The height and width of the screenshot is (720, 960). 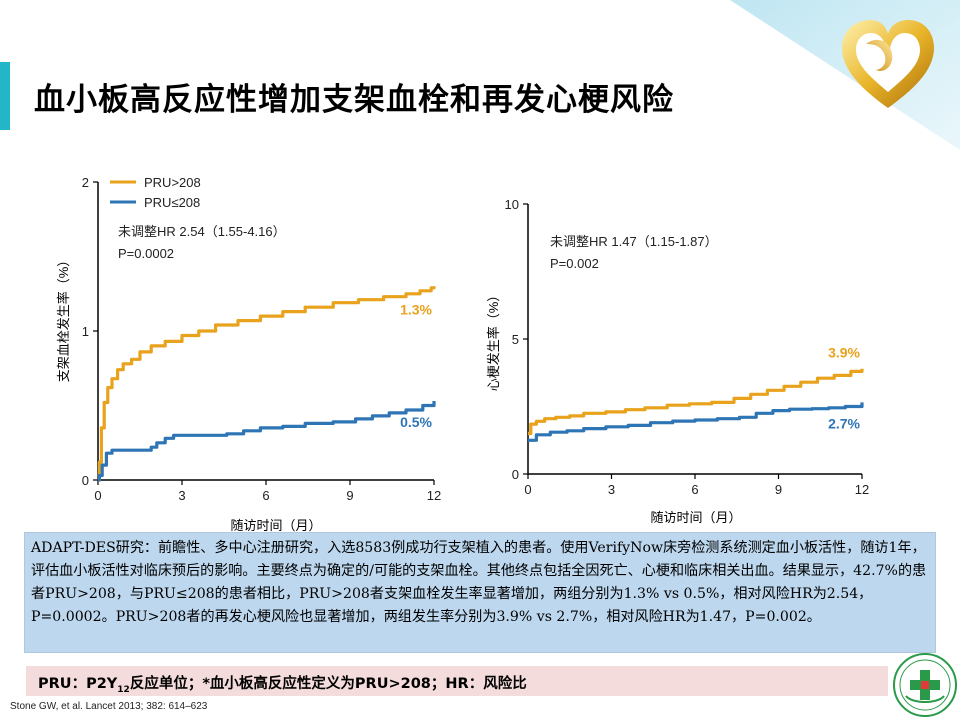 I want to click on heart-logo-icon, so click(x=888, y=64).